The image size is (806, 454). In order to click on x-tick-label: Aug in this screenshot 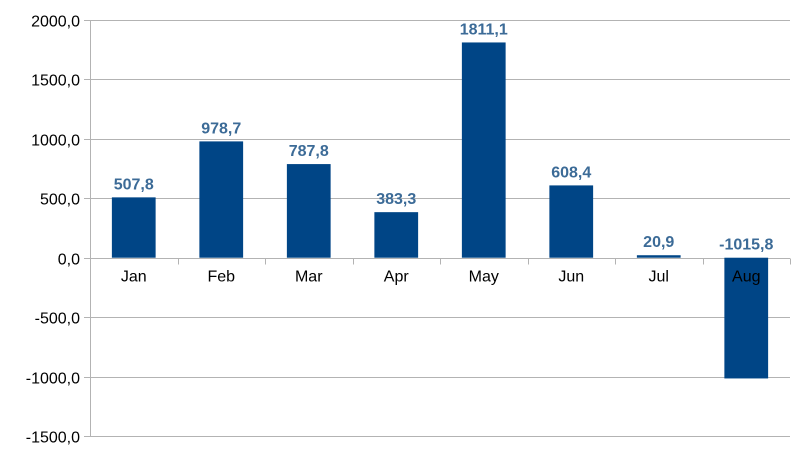, I will do `click(746, 277)`.